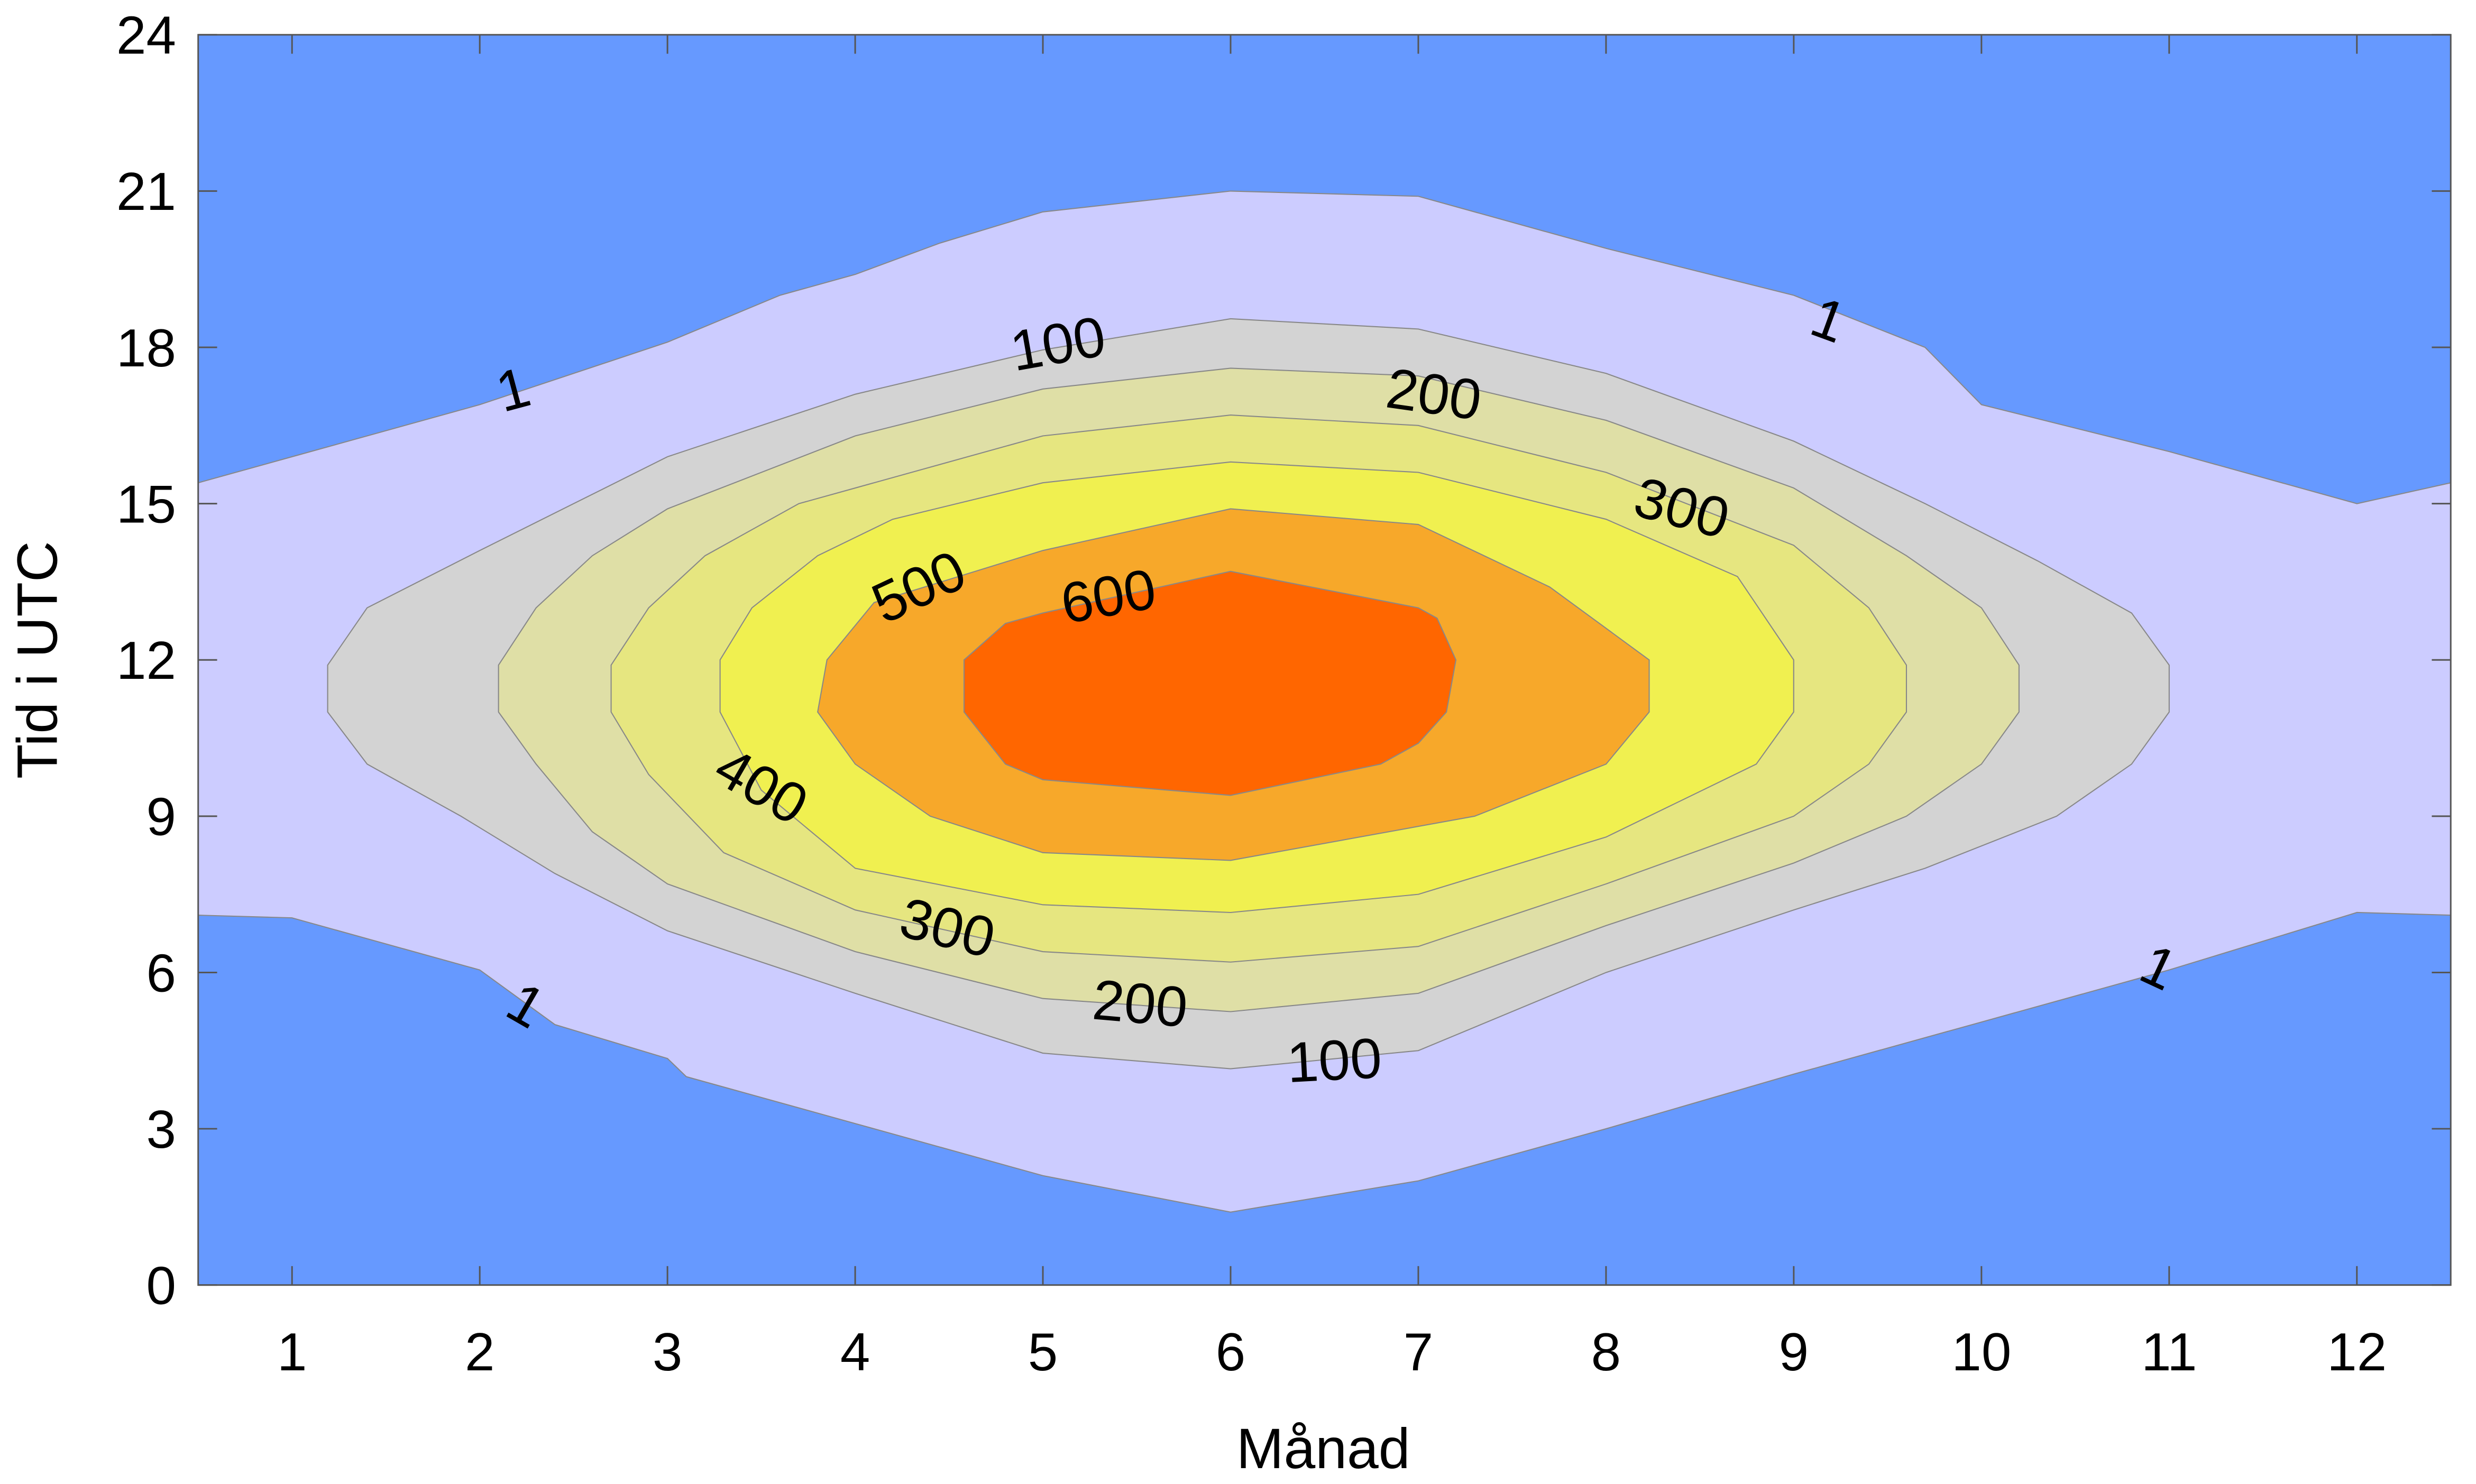  What do you see at coordinates (146, 660) in the screenshot?
I see `y-tick-label: 12` at bounding box center [146, 660].